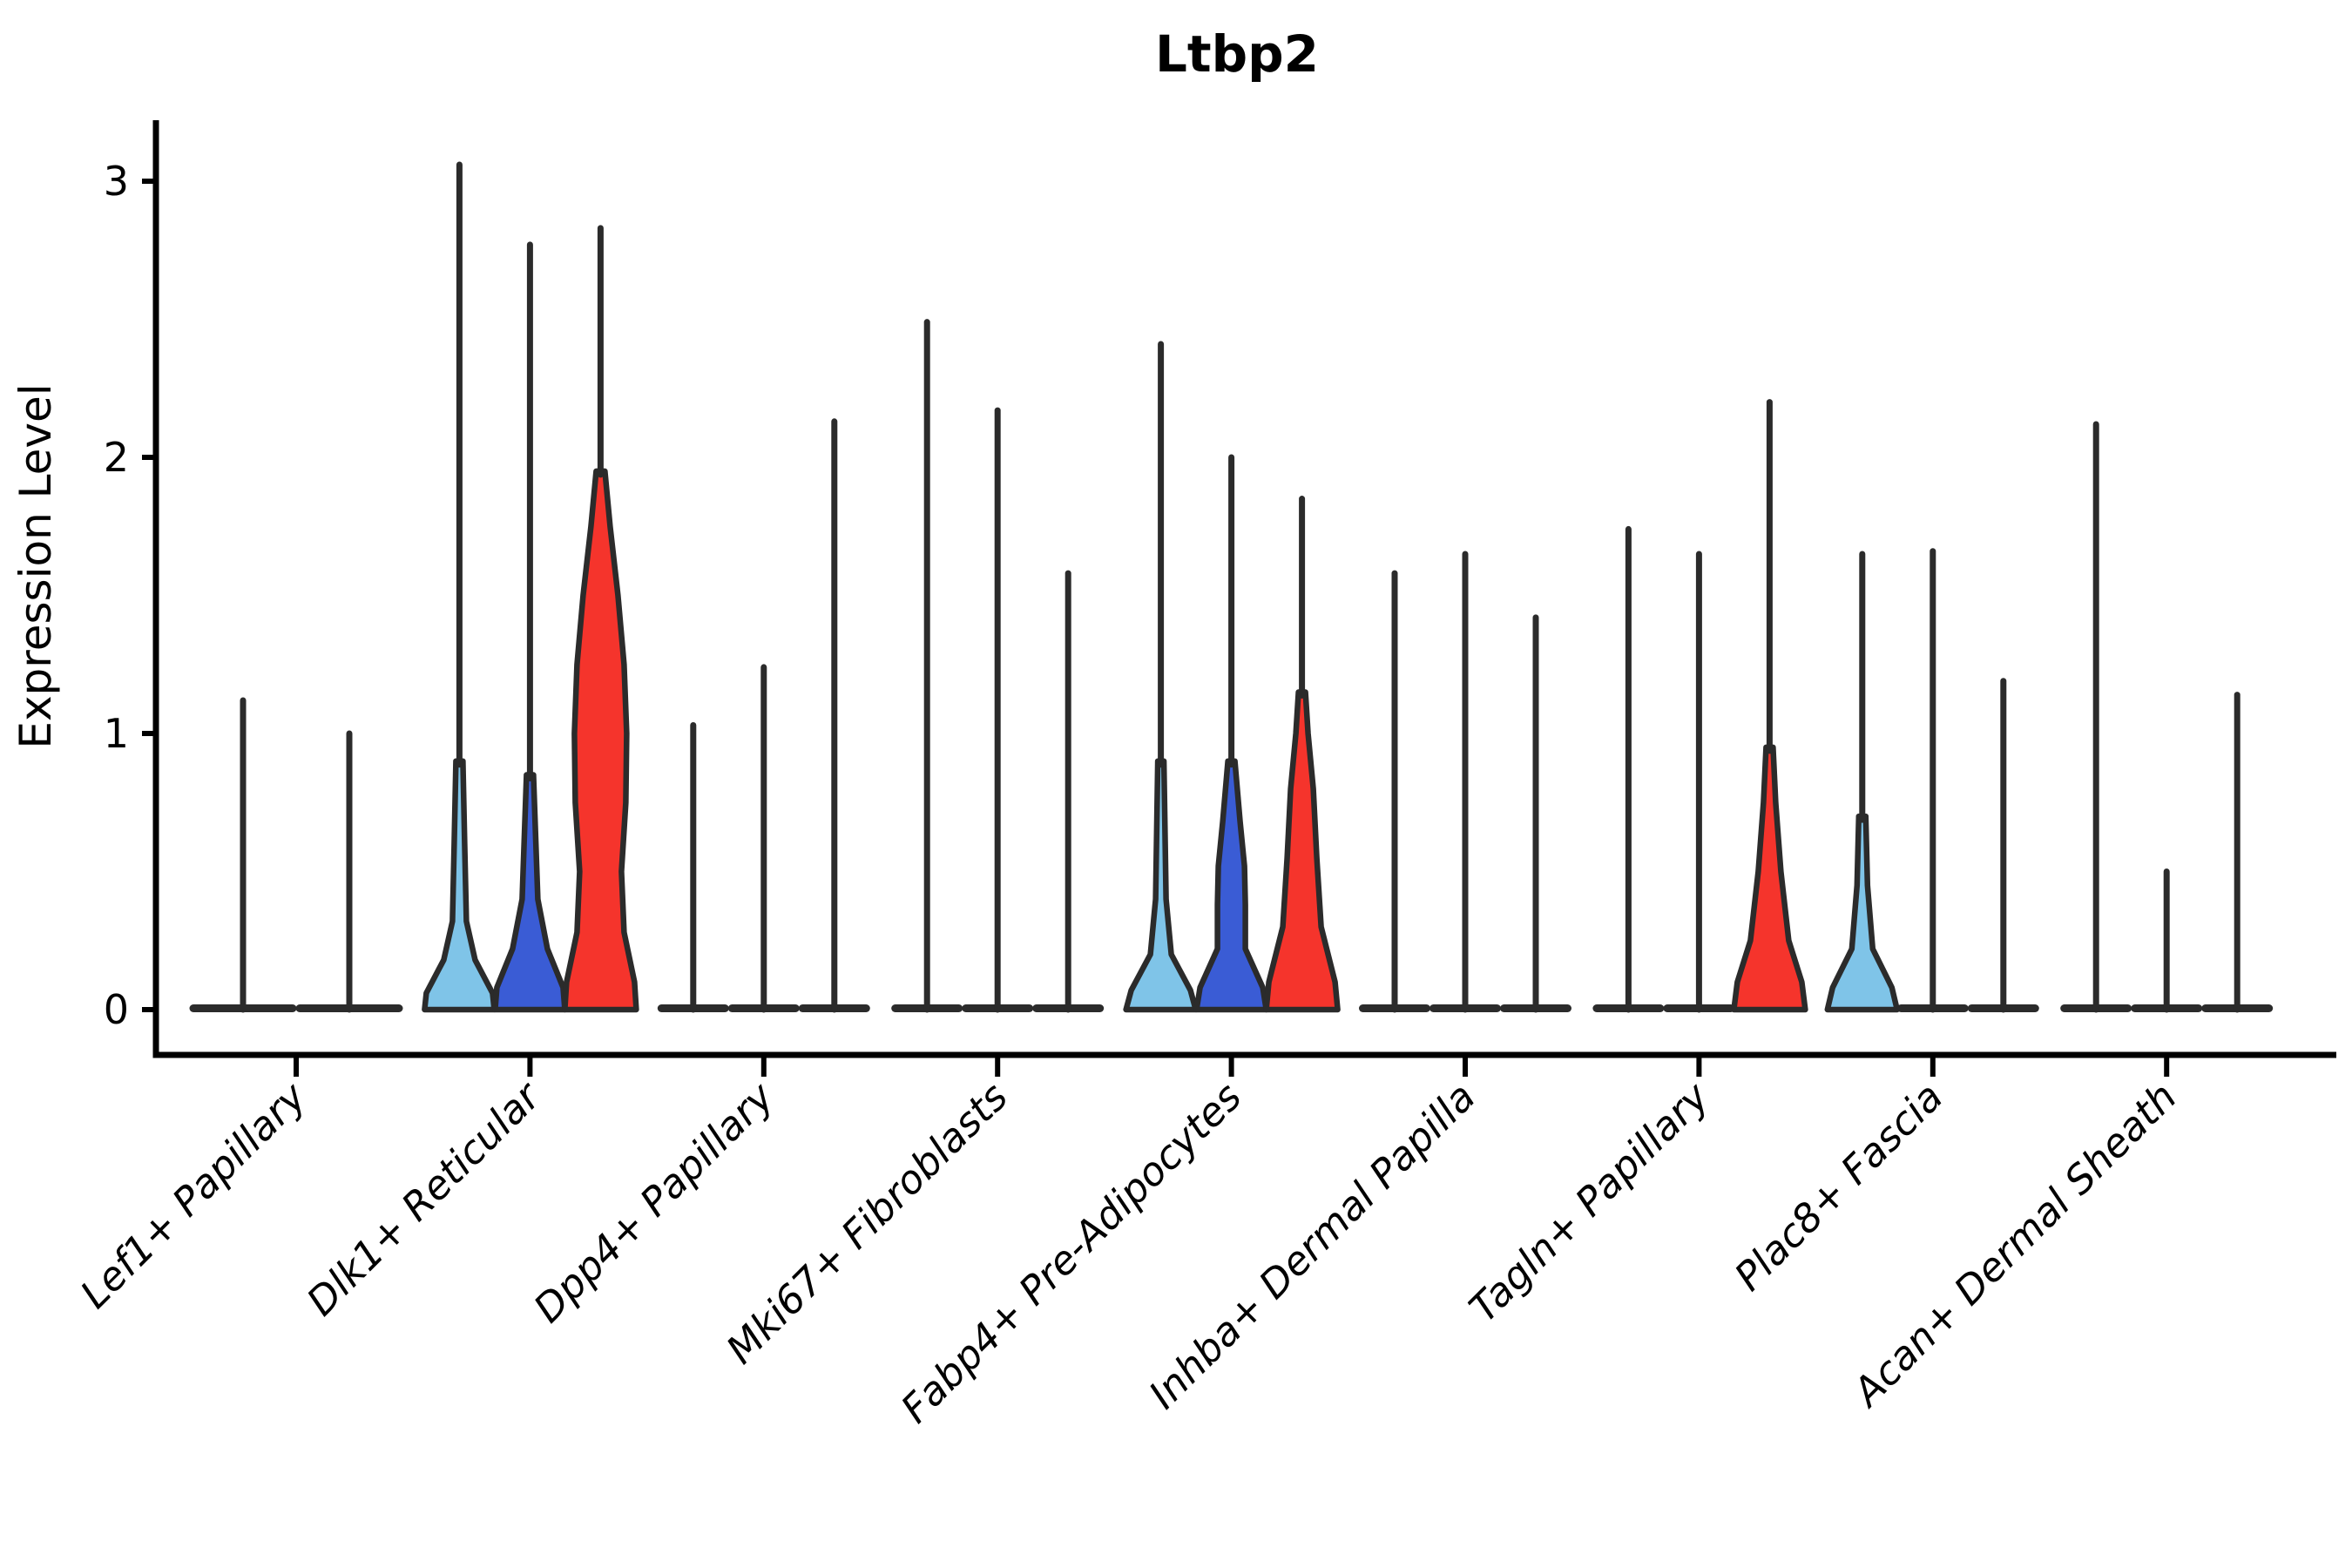 The image size is (2352, 1568). What do you see at coordinates (425, 1198) in the screenshot?
I see `x-tick-label: Dlk1+ Reticular` at bounding box center [425, 1198].